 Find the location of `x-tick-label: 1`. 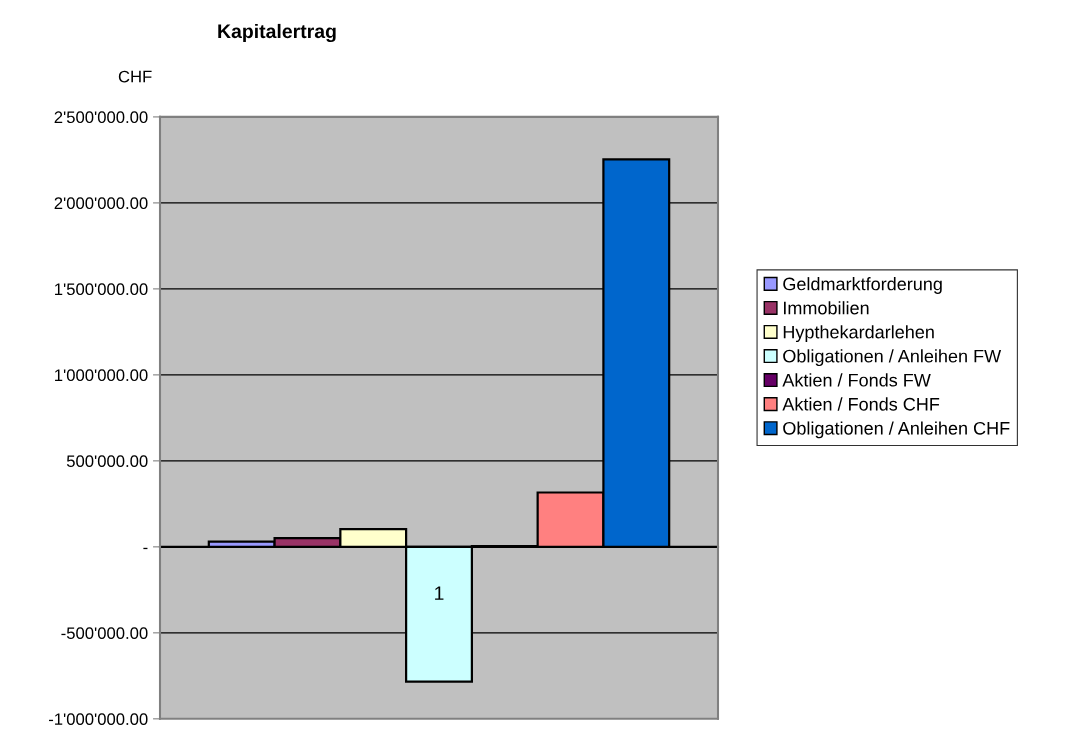

x-tick-label: 1 is located at coordinates (439, 593).